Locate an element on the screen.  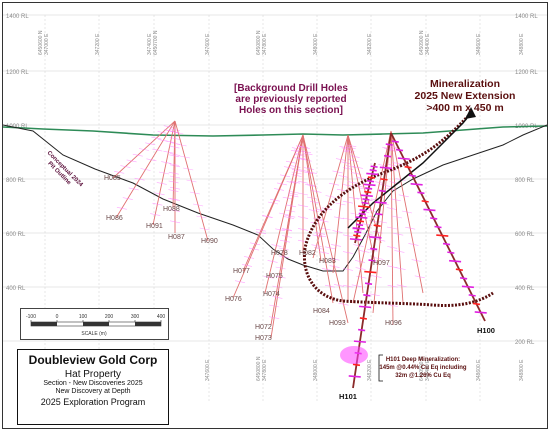
scale-tick-label: 200 is located at coordinates (109, 317).